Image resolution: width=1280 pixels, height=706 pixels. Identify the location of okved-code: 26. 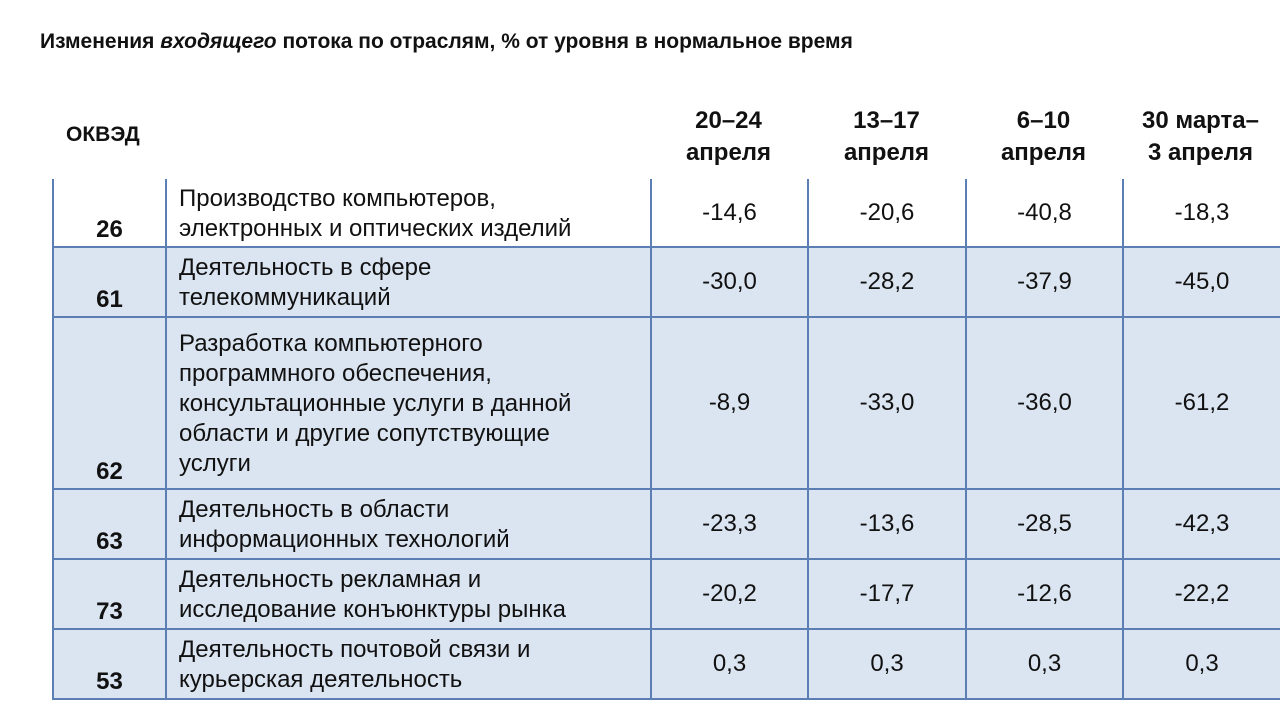
(109, 213).